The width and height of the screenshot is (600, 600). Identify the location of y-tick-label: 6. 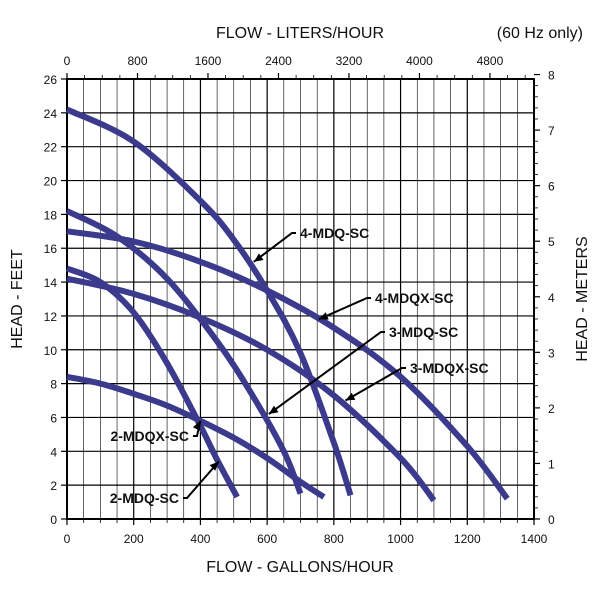
(53, 418).